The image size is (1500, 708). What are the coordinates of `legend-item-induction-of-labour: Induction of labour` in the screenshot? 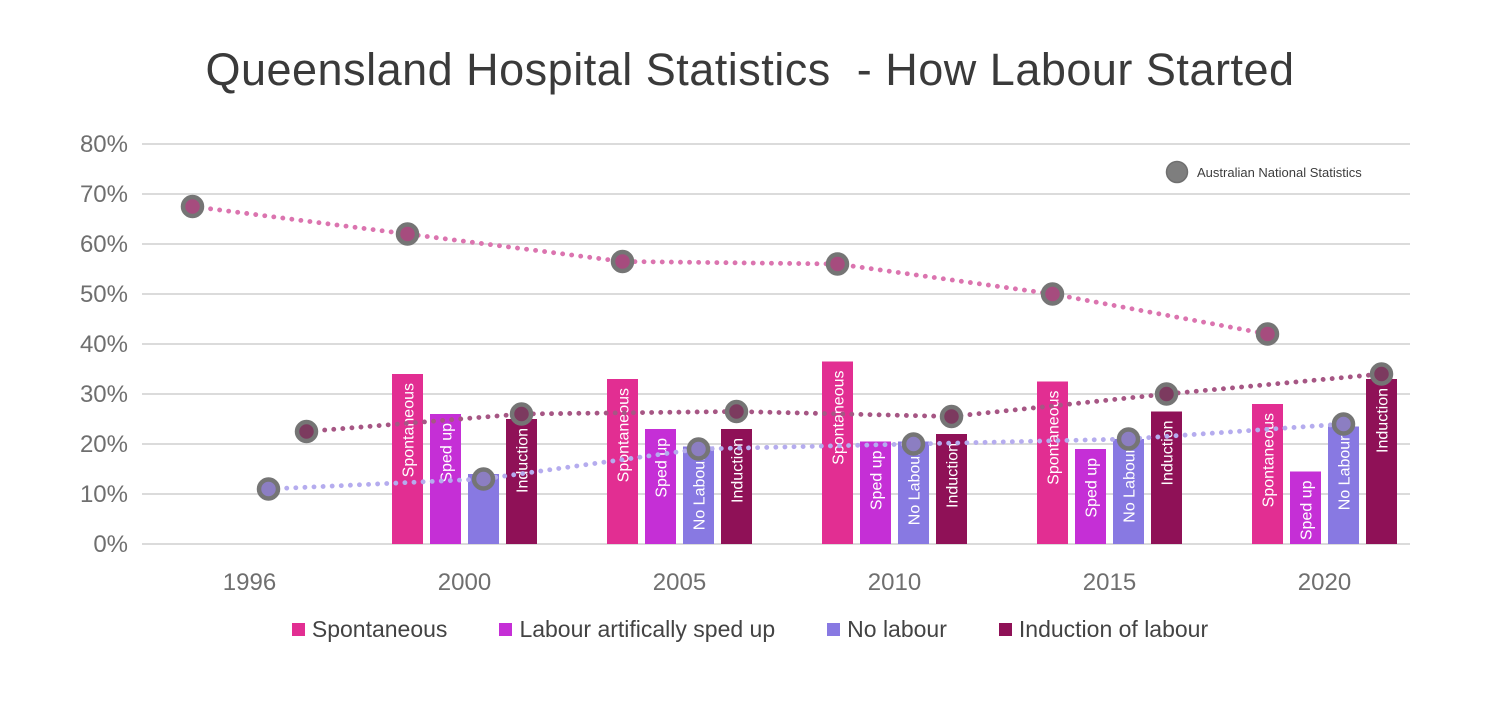 It's located at (1103, 629).